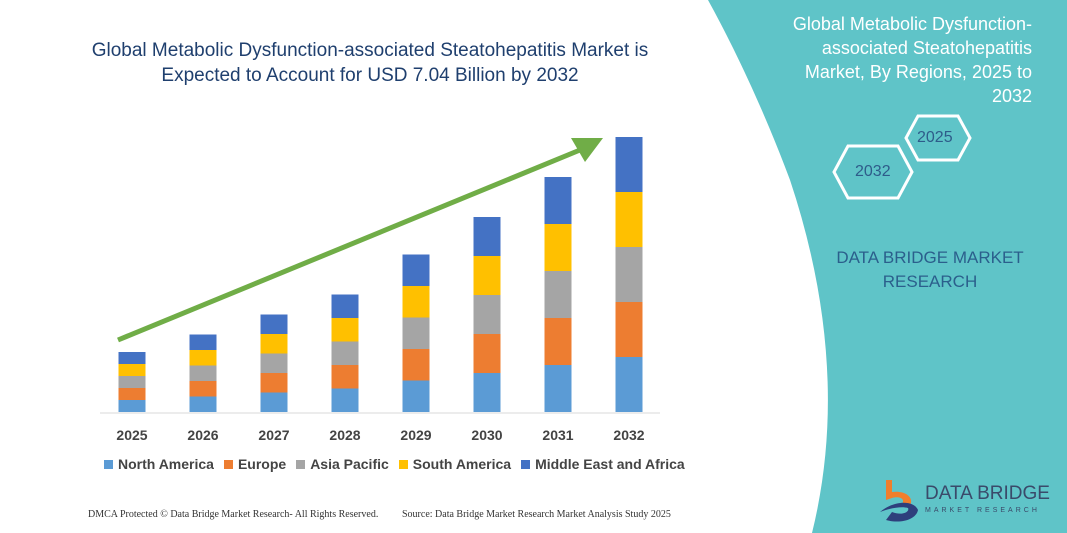  I want to click on bar-2025-europe, so click(132, 394).